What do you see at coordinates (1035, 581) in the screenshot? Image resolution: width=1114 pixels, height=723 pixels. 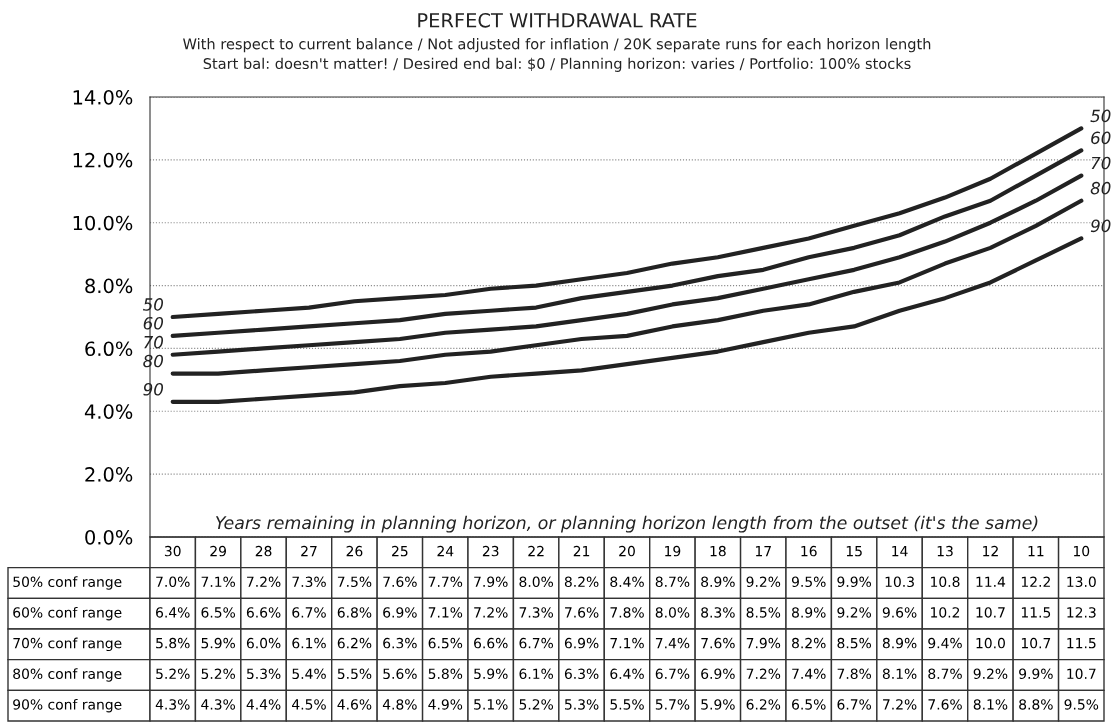 I see `data-label: 12.2` at bounding box center [1035, 581].